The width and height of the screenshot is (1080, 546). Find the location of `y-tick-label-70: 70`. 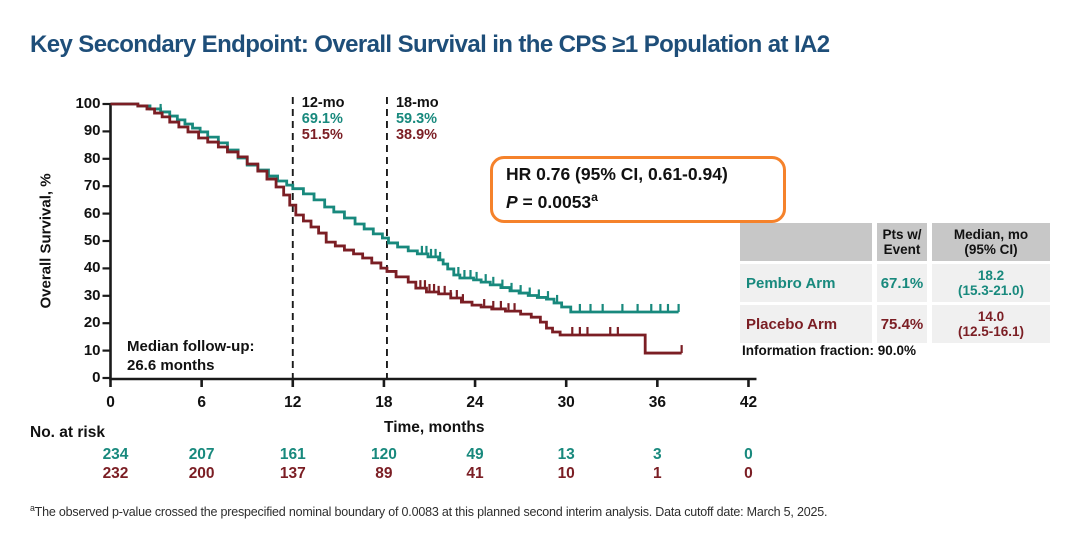

y-tick-label-70: 70 is located at coordinates (92, 186).